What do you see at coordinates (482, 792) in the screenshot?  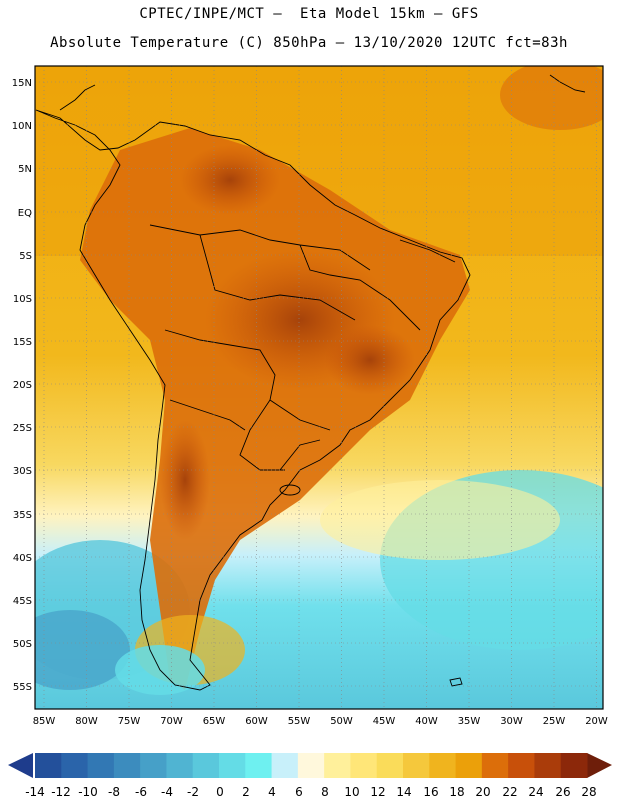 I see `colorbar-label: 20` at bounding box center [482, 792].